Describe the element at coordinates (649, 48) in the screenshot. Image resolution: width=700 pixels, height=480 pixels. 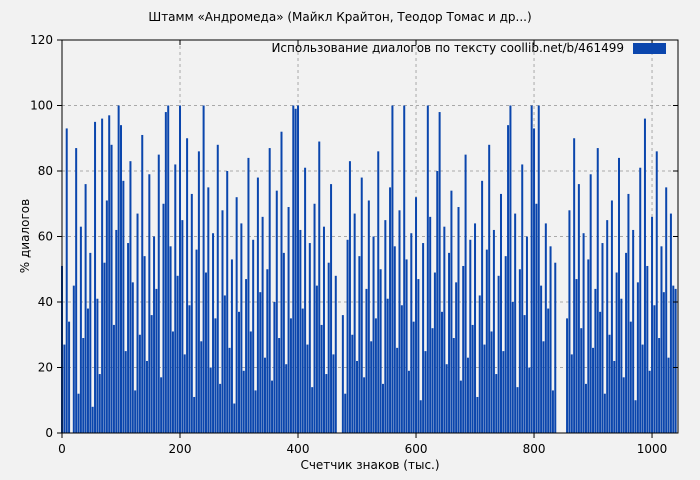
I see `legend-swatch` at that location.